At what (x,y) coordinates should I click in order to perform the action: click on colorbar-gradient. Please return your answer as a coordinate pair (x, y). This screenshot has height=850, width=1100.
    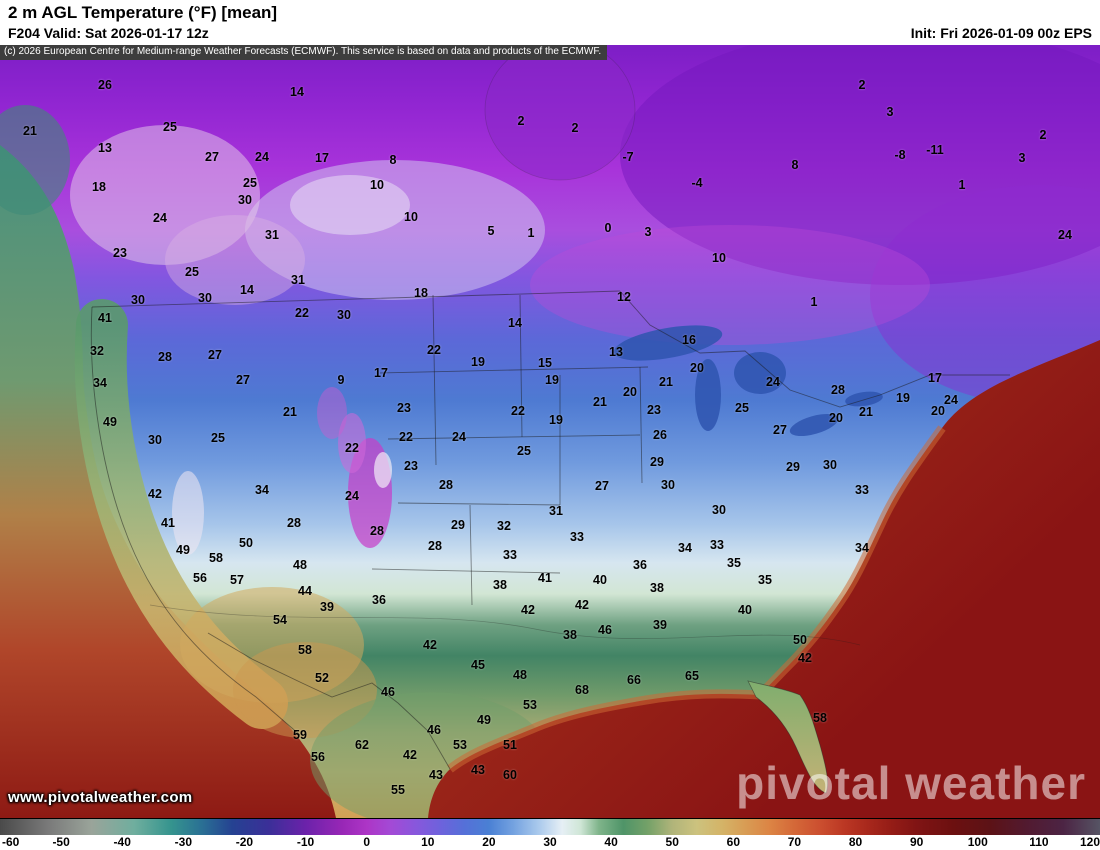
    Looking at the image, I should click on (550, 826).